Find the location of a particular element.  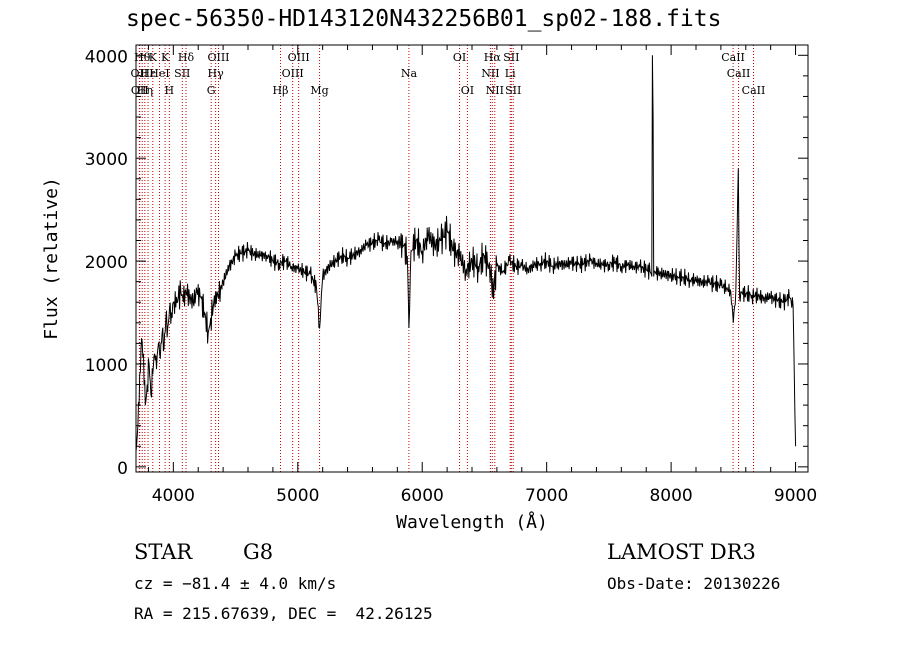

line-label-14: Hβ is located at coordinates (281, 90).